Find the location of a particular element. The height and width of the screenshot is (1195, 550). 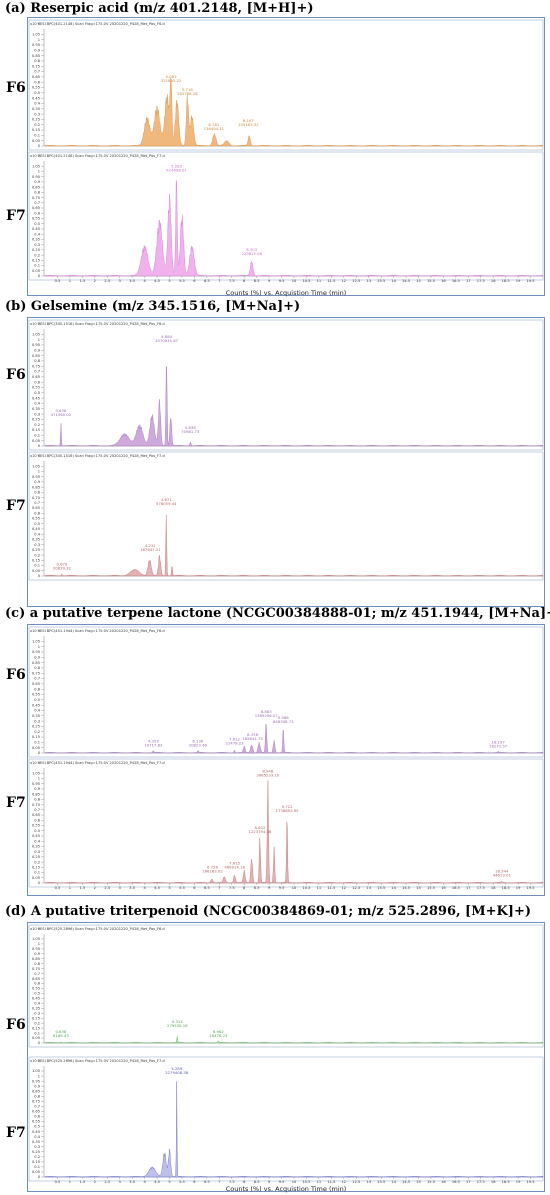

plot-label-d-f6: F6 is located at coordinates (16, 1025).